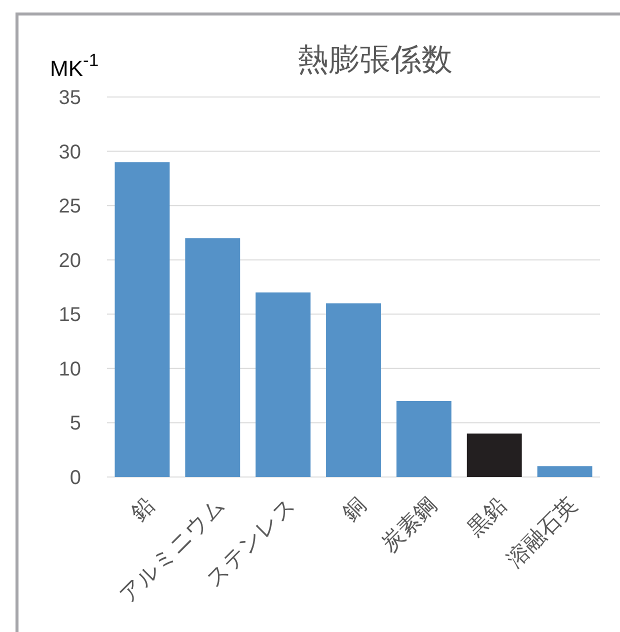 This screenshot has height=632, width=620. Describe the element at coordinates (69, 98) in the screenshot. I see `y-tick-label: 35` at that location.